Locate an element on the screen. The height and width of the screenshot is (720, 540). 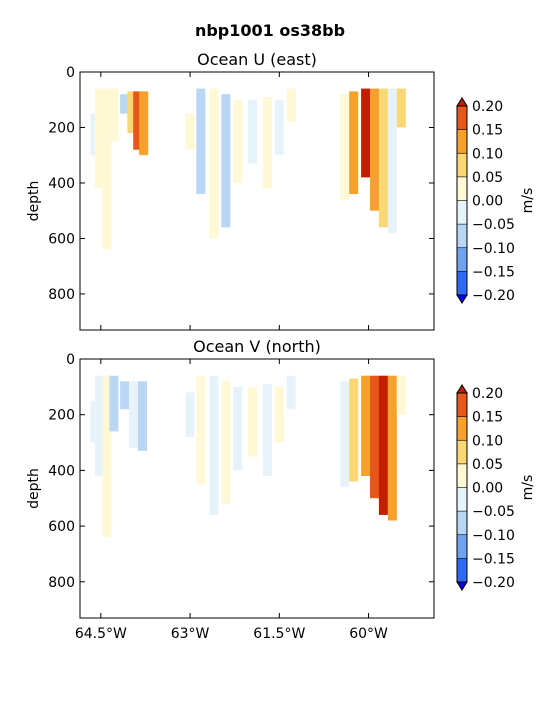
colorbar-extend-top is located at coordinates (462, 102).